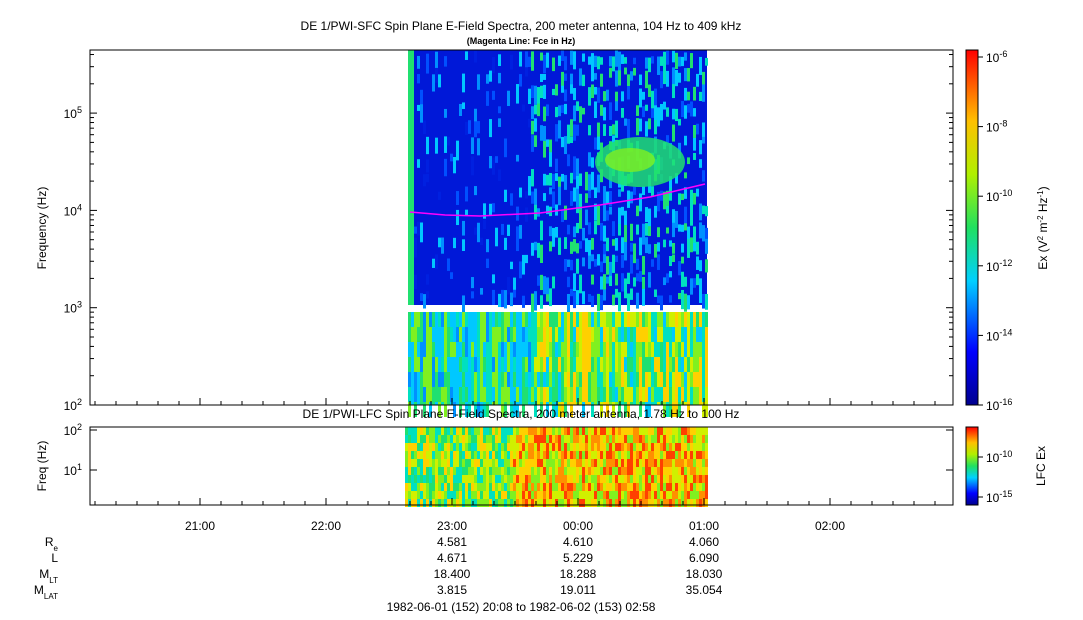 This screenshot has height=620, width=1083. What do you see at coordinates (73, 470) in the screenshot?
I see `y-tick-label: 101` at bounding box center [73, 470].